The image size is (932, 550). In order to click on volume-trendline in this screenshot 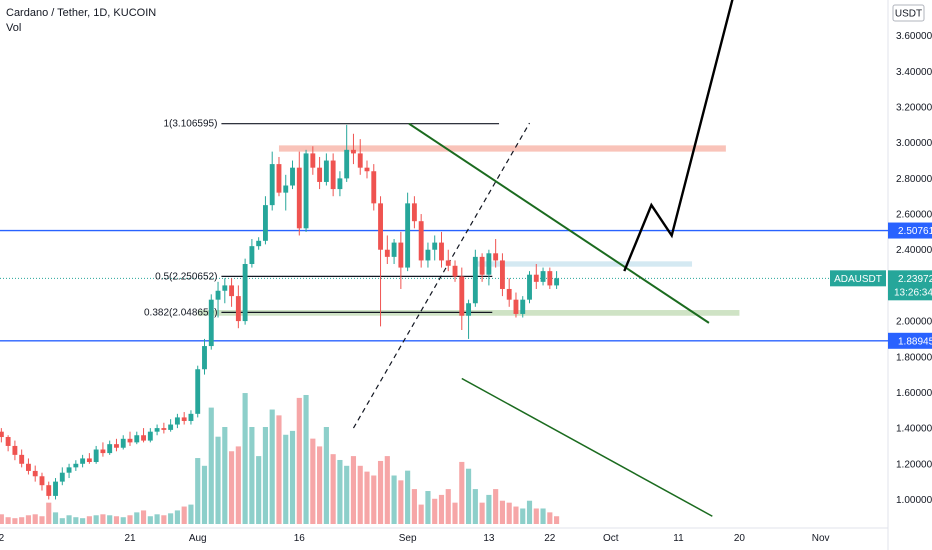, I will do `click(587, 447)`.